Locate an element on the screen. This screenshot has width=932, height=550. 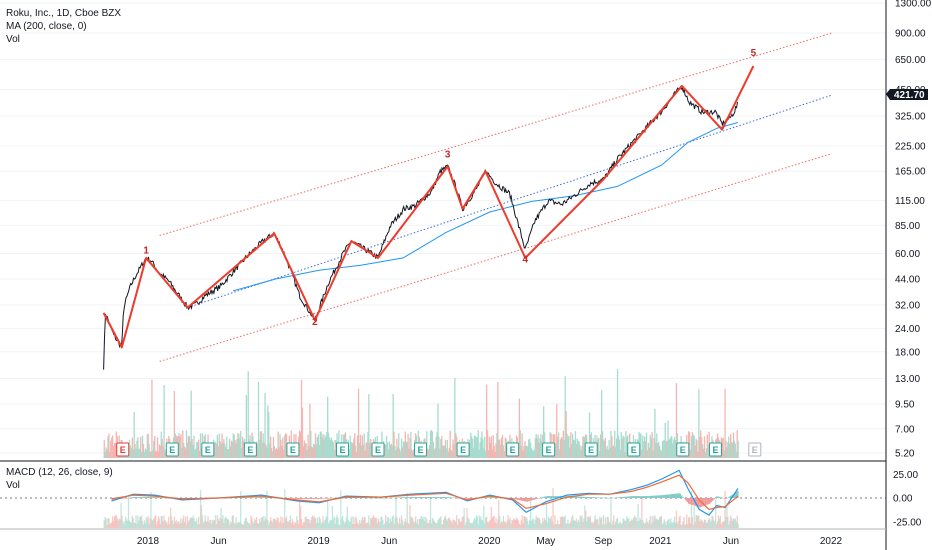
vol-legend: Vol is located at coordinates (13, 39).